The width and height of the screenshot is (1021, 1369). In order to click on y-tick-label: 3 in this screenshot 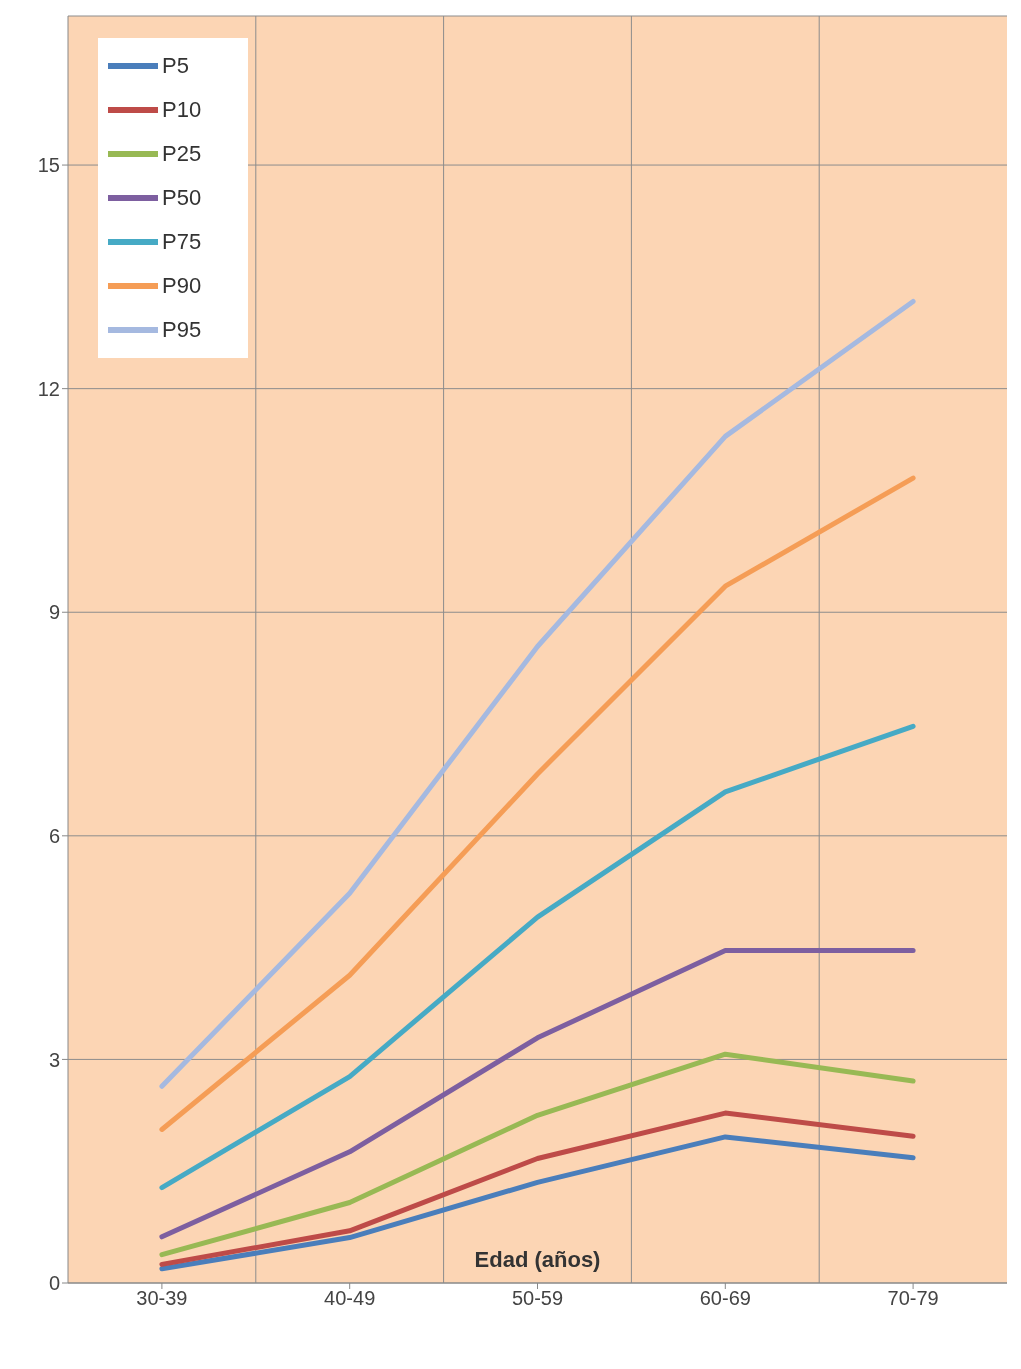, I will do `click(54, 1059)`.